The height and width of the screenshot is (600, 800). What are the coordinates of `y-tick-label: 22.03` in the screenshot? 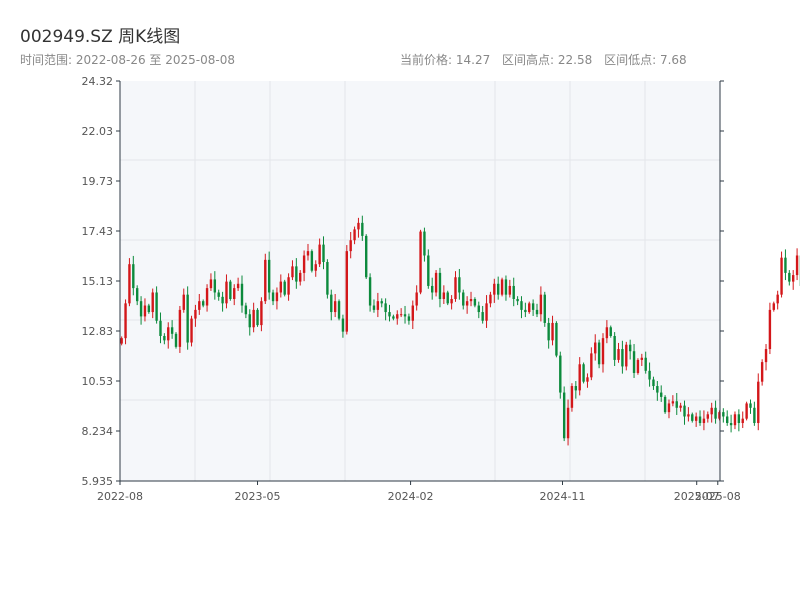 It's located at (98, 131).